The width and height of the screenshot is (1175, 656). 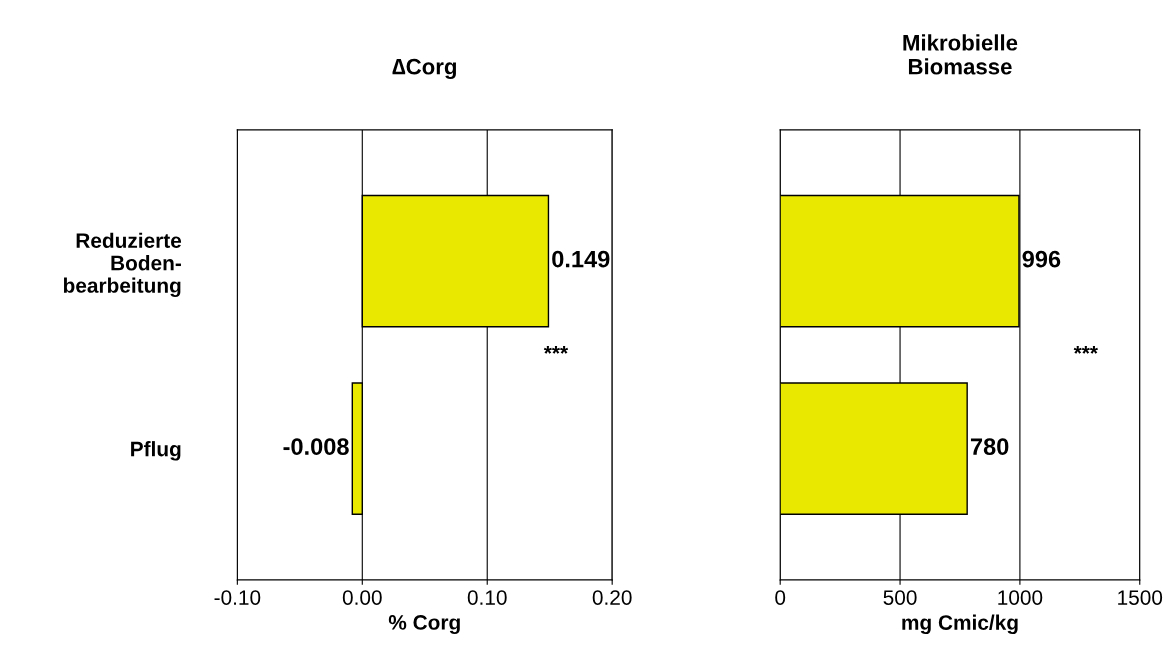 I want to click on data-label: 780, so click(x=989, y=446).